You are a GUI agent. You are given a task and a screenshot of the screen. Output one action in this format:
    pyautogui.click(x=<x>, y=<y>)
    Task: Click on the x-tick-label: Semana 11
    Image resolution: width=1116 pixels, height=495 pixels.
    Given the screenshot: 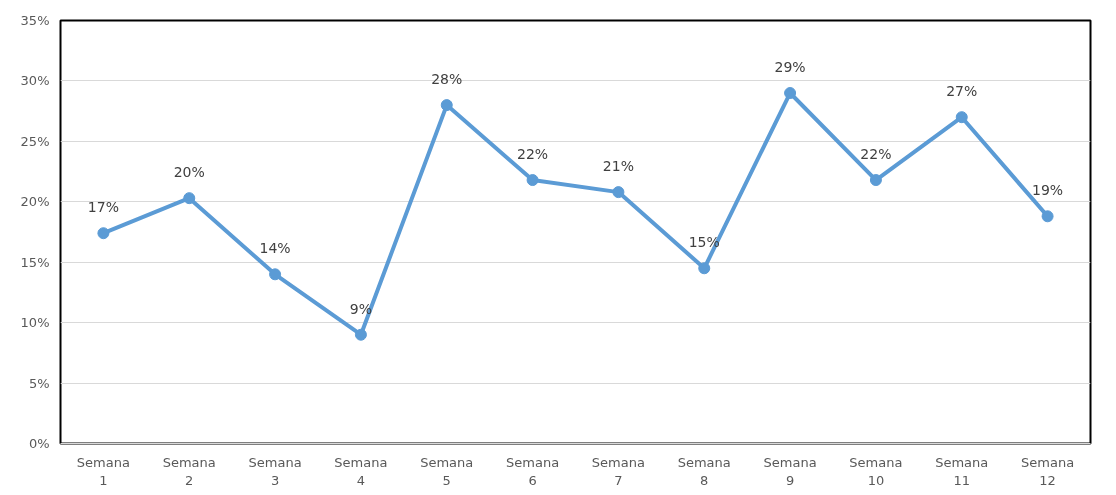 What is the action you would take?
    pyautogui.click(x=962, y=471)
    